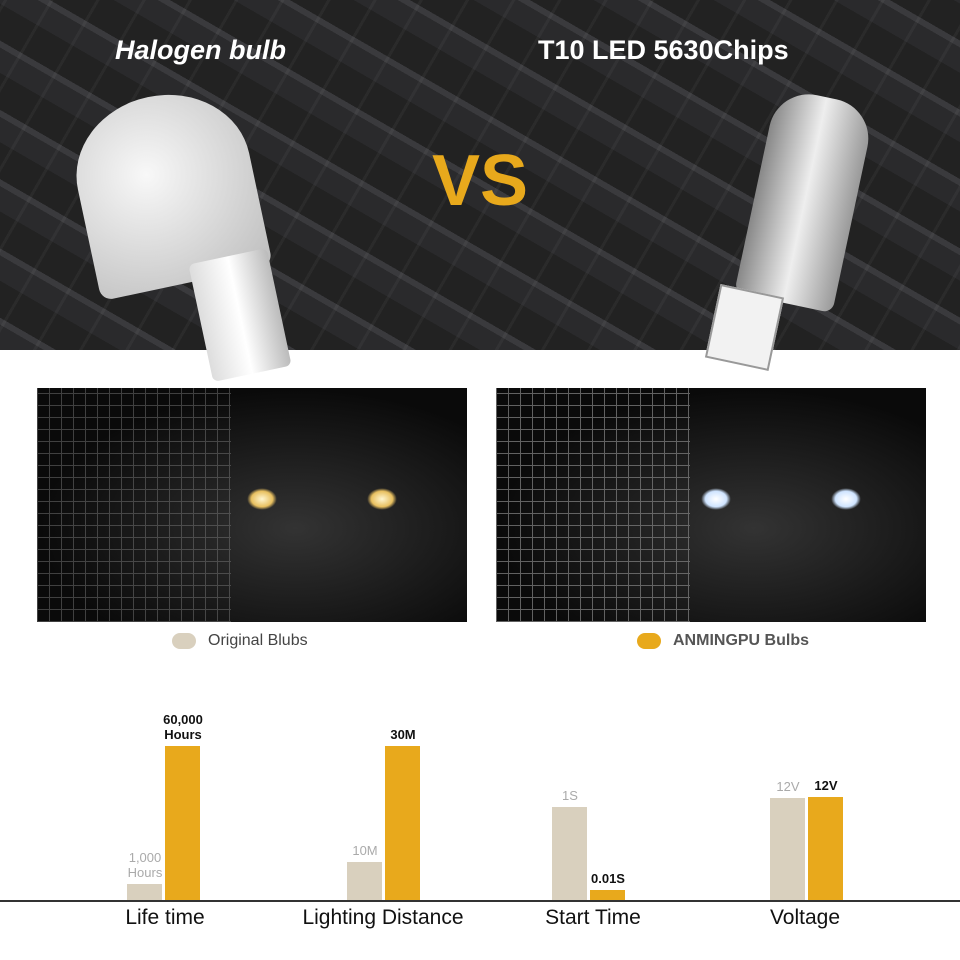 The height and width of the screenshot is (960, 960). Describe the element at coordinates (403, 734) in the screenshot. I see `value-label: 30M` at that location.